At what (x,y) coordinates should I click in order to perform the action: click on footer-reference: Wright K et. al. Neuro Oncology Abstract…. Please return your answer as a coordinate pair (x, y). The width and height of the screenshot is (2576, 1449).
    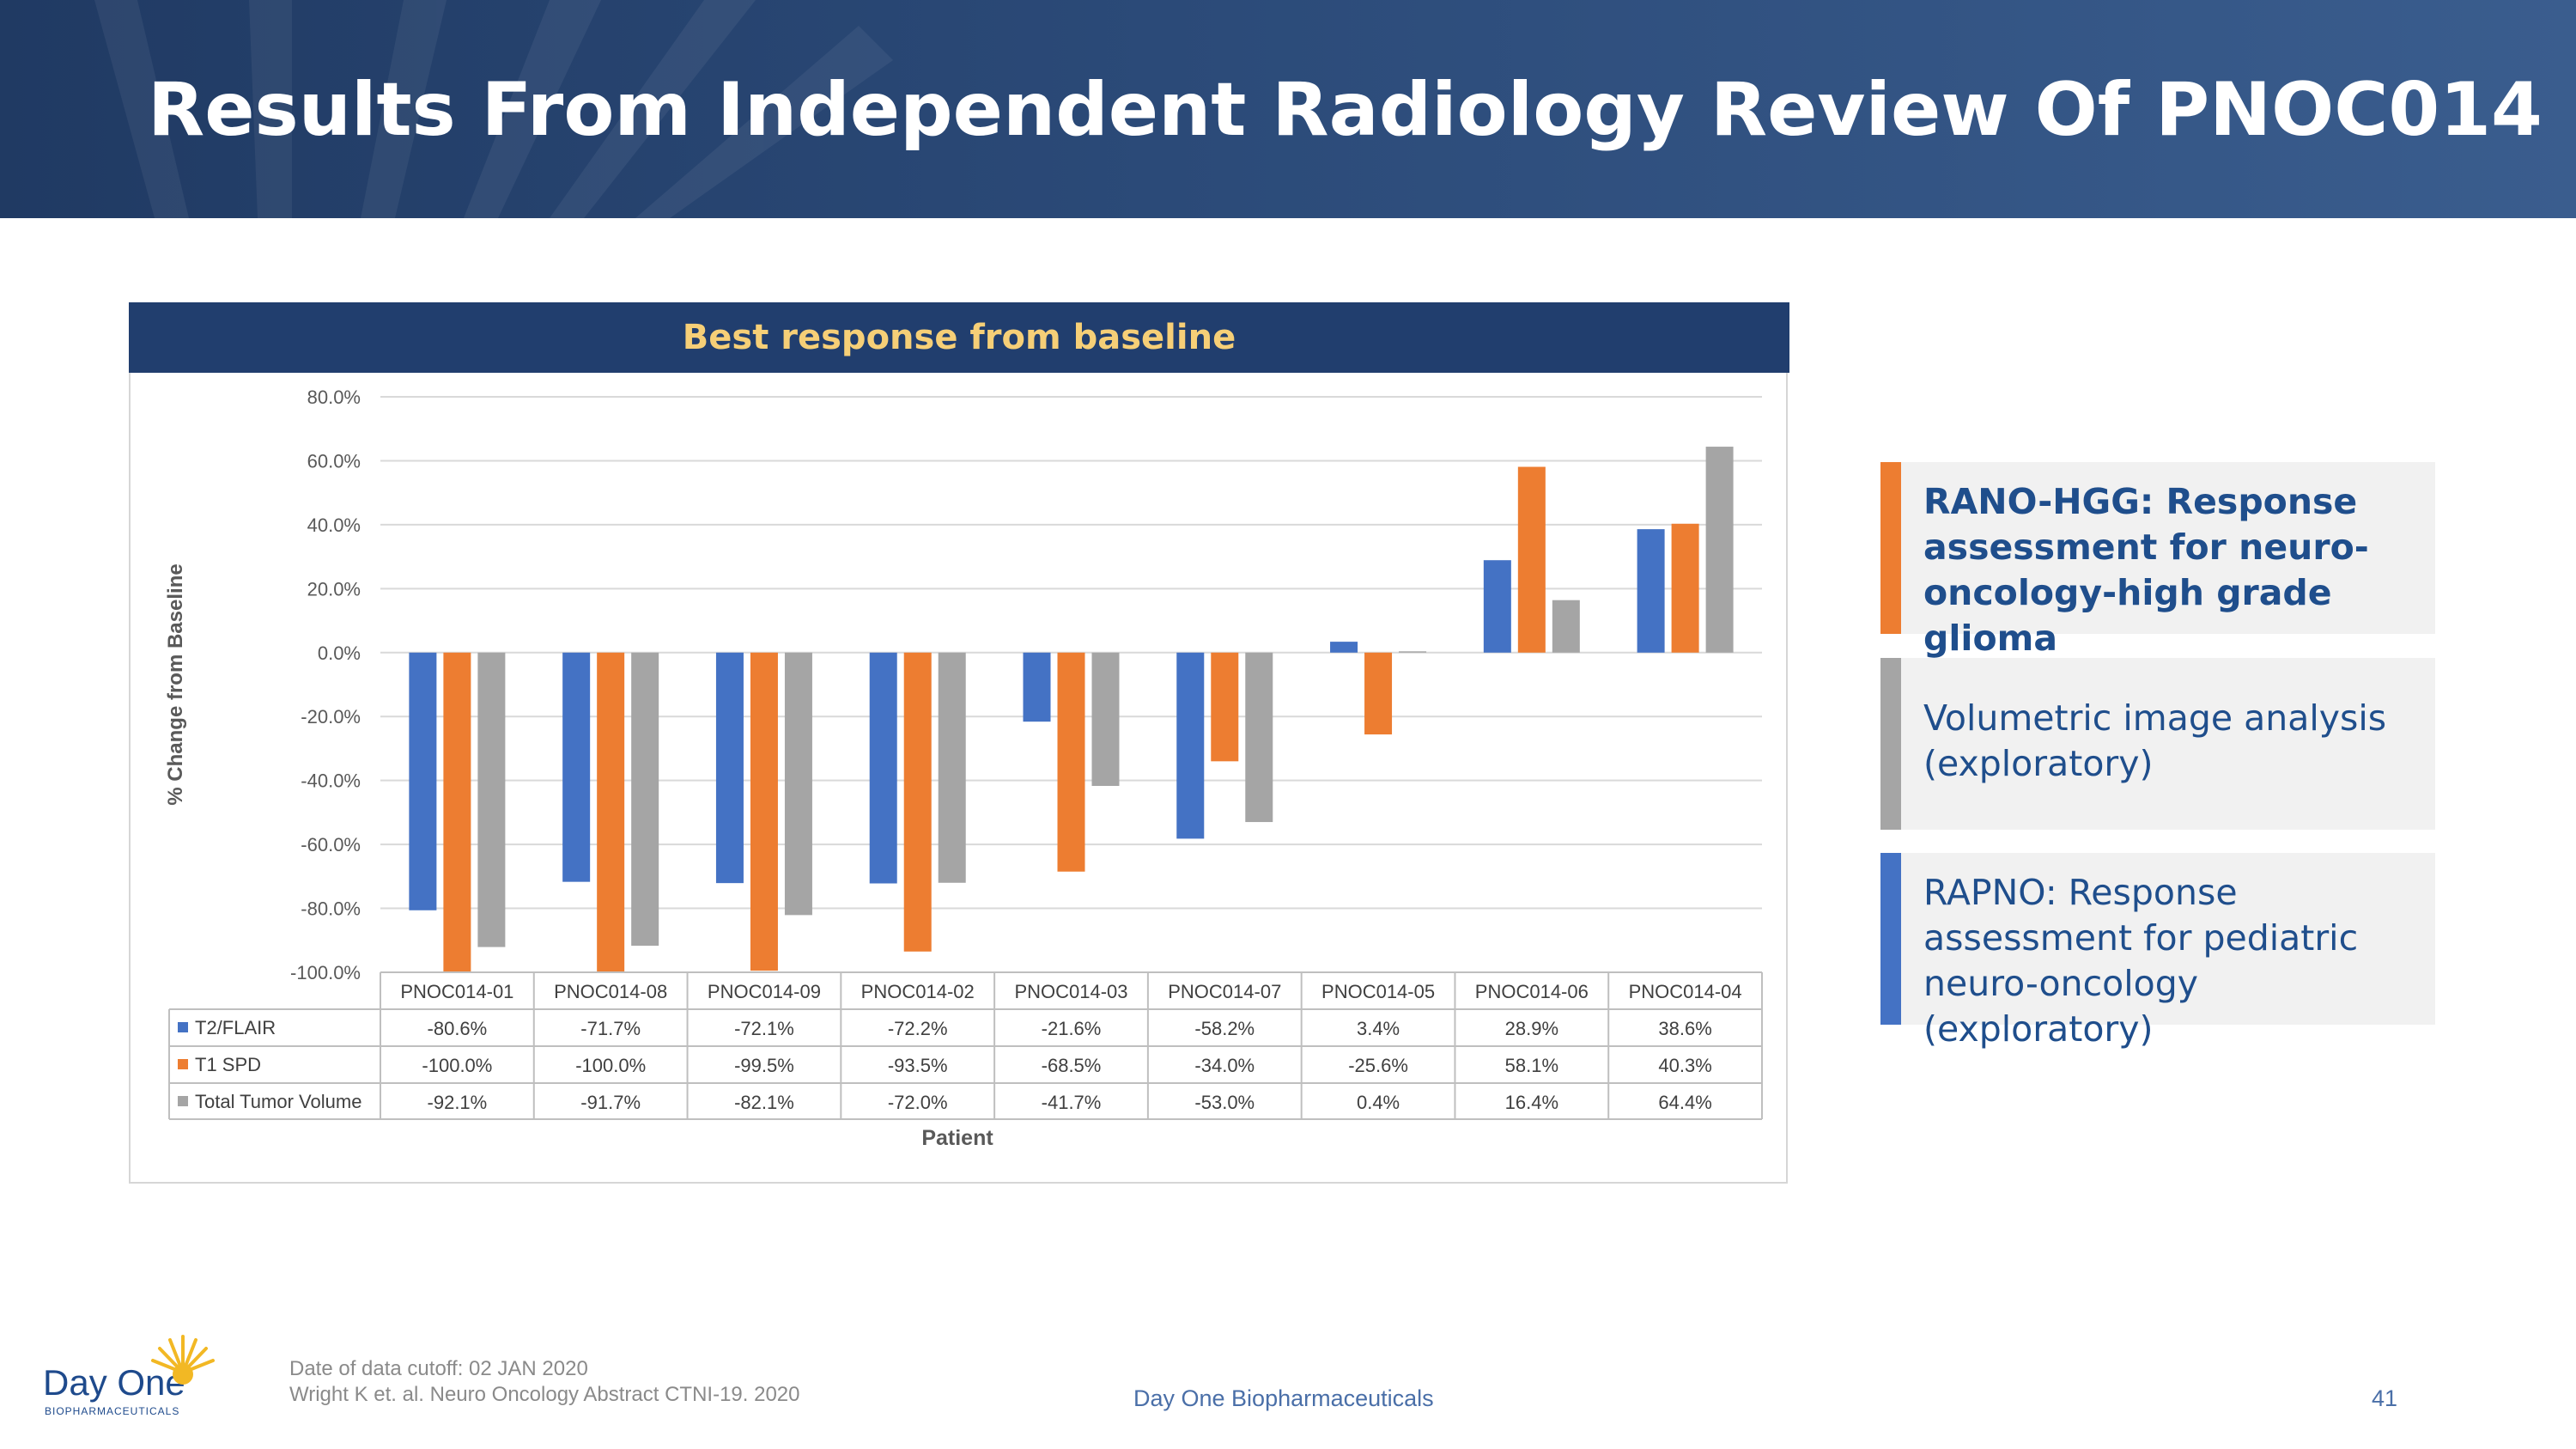
    Looking at the image, I should click on (544, 1394).